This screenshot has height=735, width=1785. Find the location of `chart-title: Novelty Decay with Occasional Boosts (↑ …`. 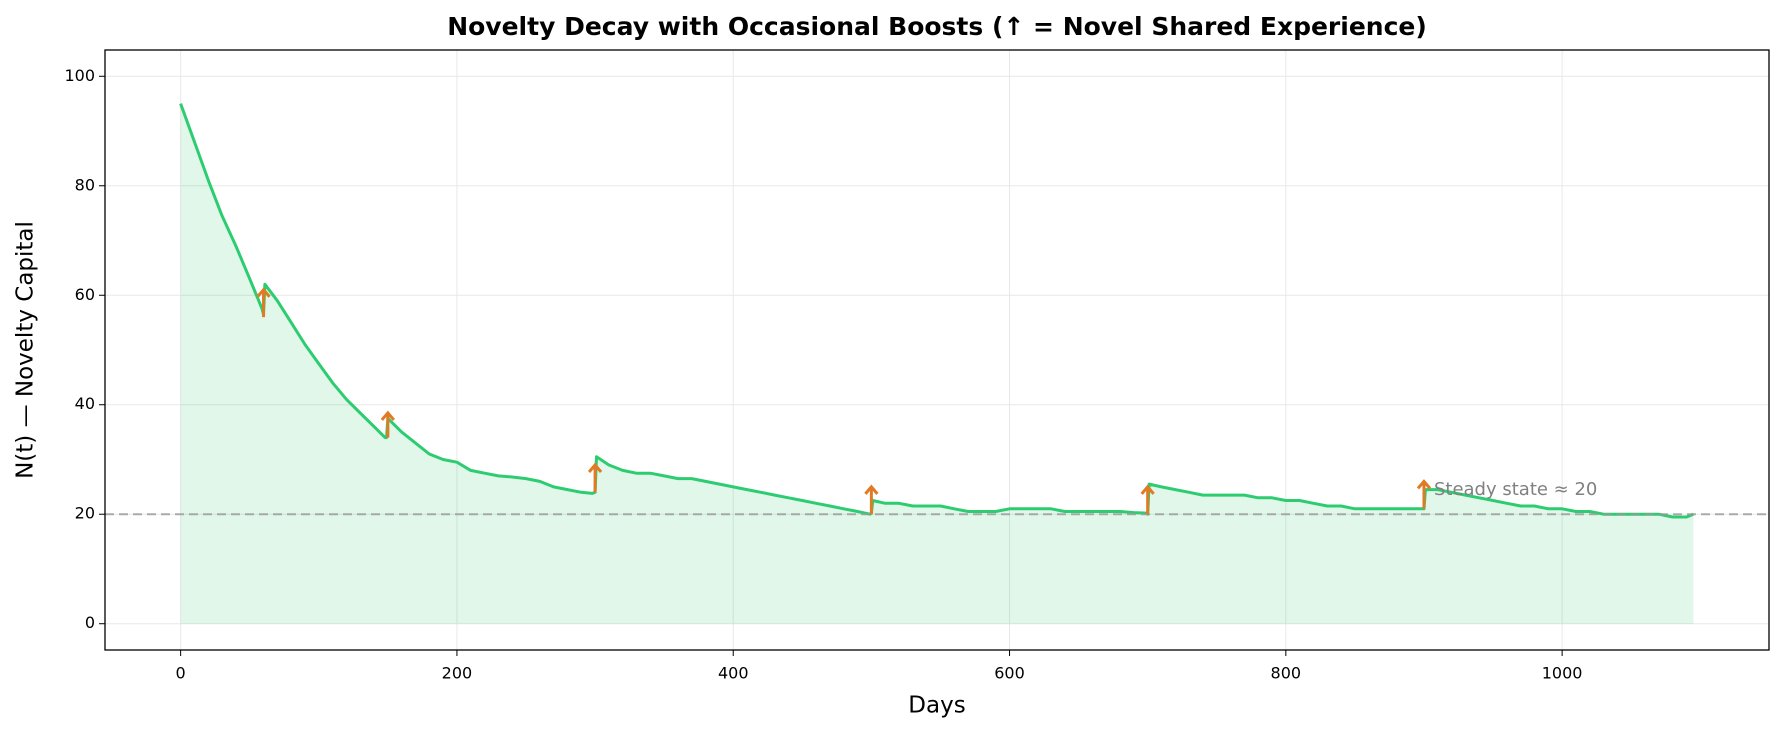

chart-title: Novelty Decay with Occasional Boosts (↑ … is located at coordinates (937, 26).